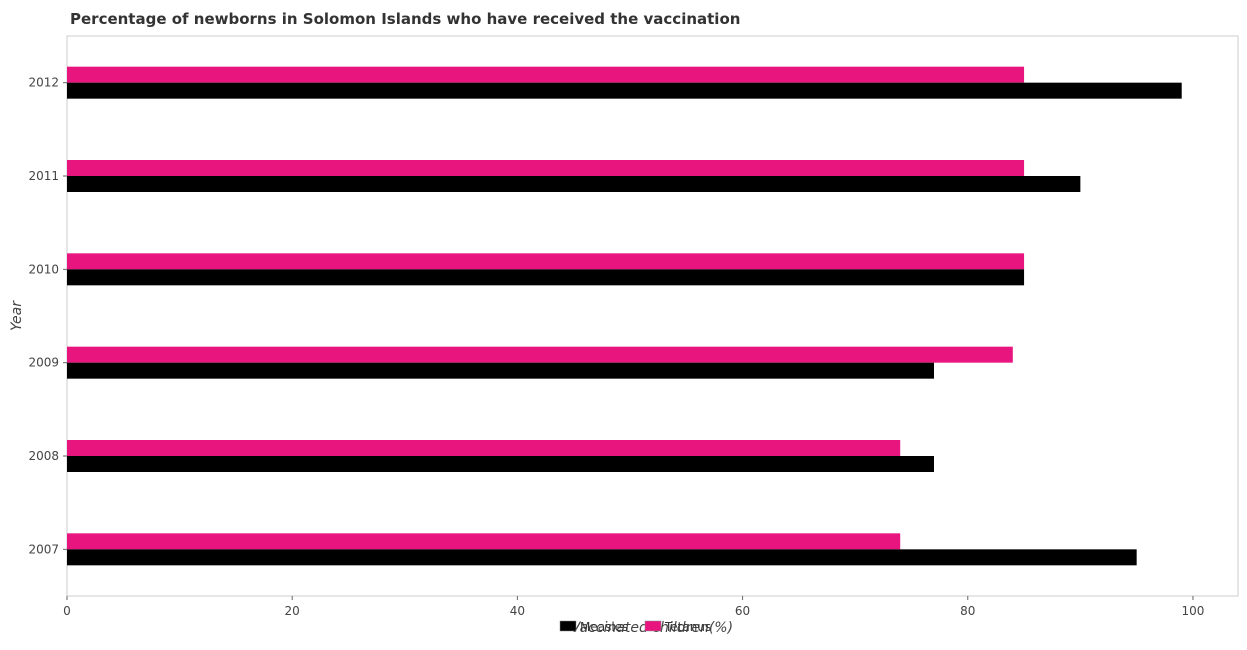  I want to click on x-tick-label: 60, so click(742, 611).